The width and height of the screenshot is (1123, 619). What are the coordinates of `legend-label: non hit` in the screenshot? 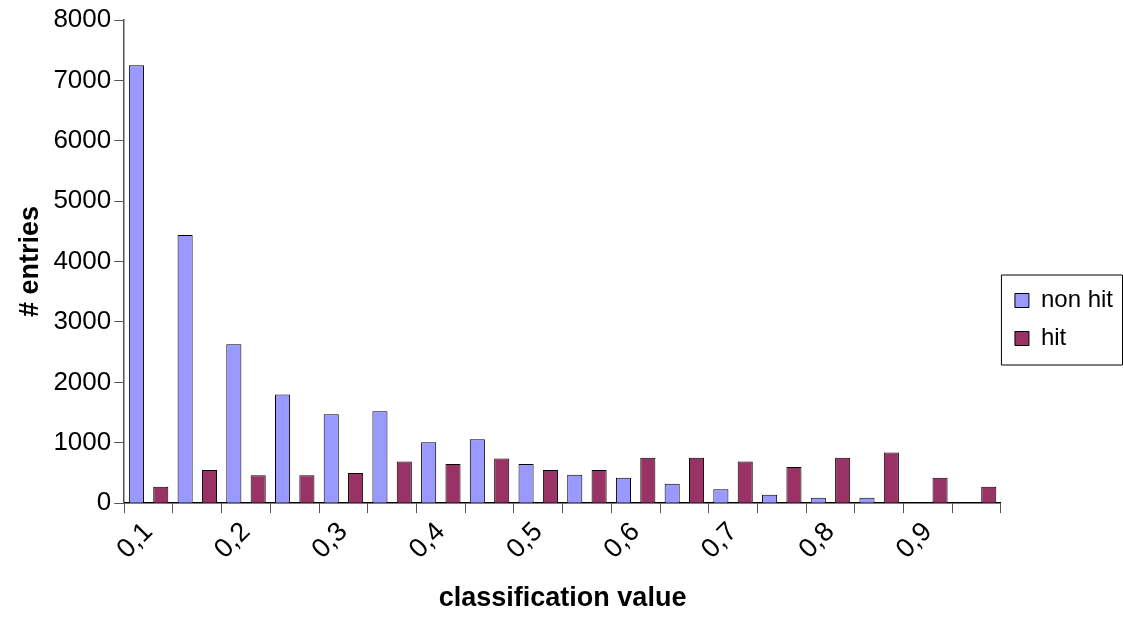 It's located at (1077, 299).